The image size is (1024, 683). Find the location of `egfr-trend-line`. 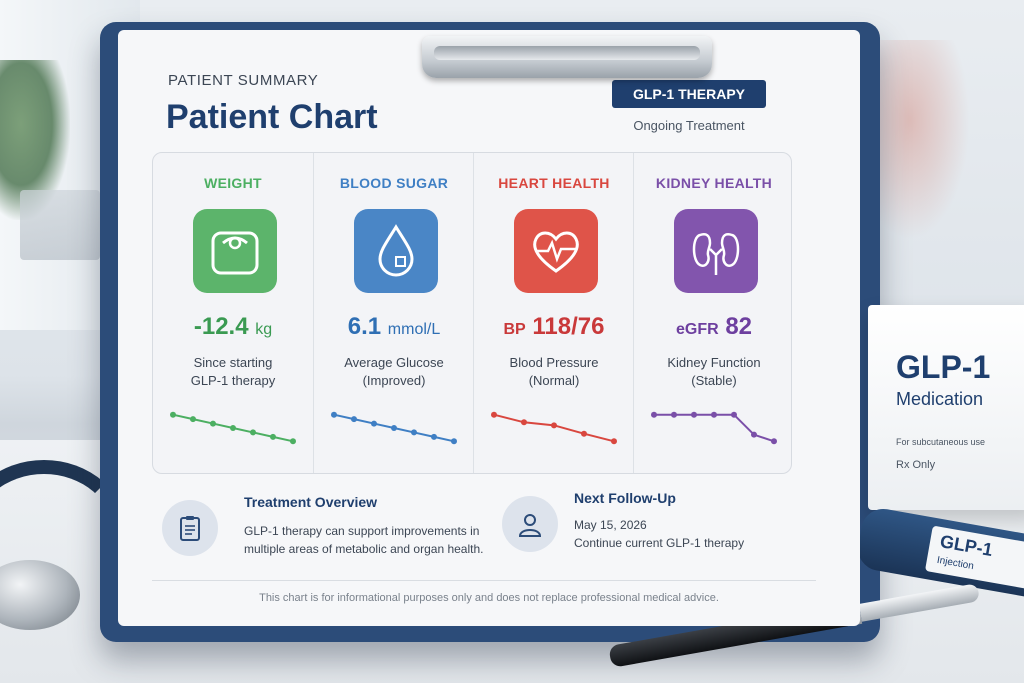

egfr-trend-line is located at coordinates (714, 428).